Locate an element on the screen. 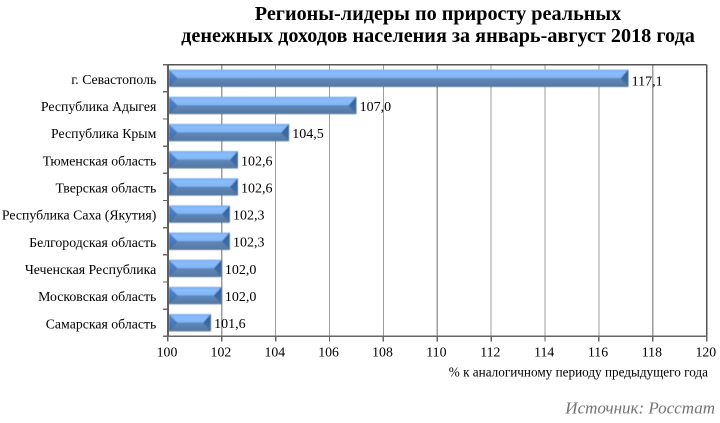 This screenshot has height=423, width=720. svg-text: 107,0 is located at coordinates (376, 107).